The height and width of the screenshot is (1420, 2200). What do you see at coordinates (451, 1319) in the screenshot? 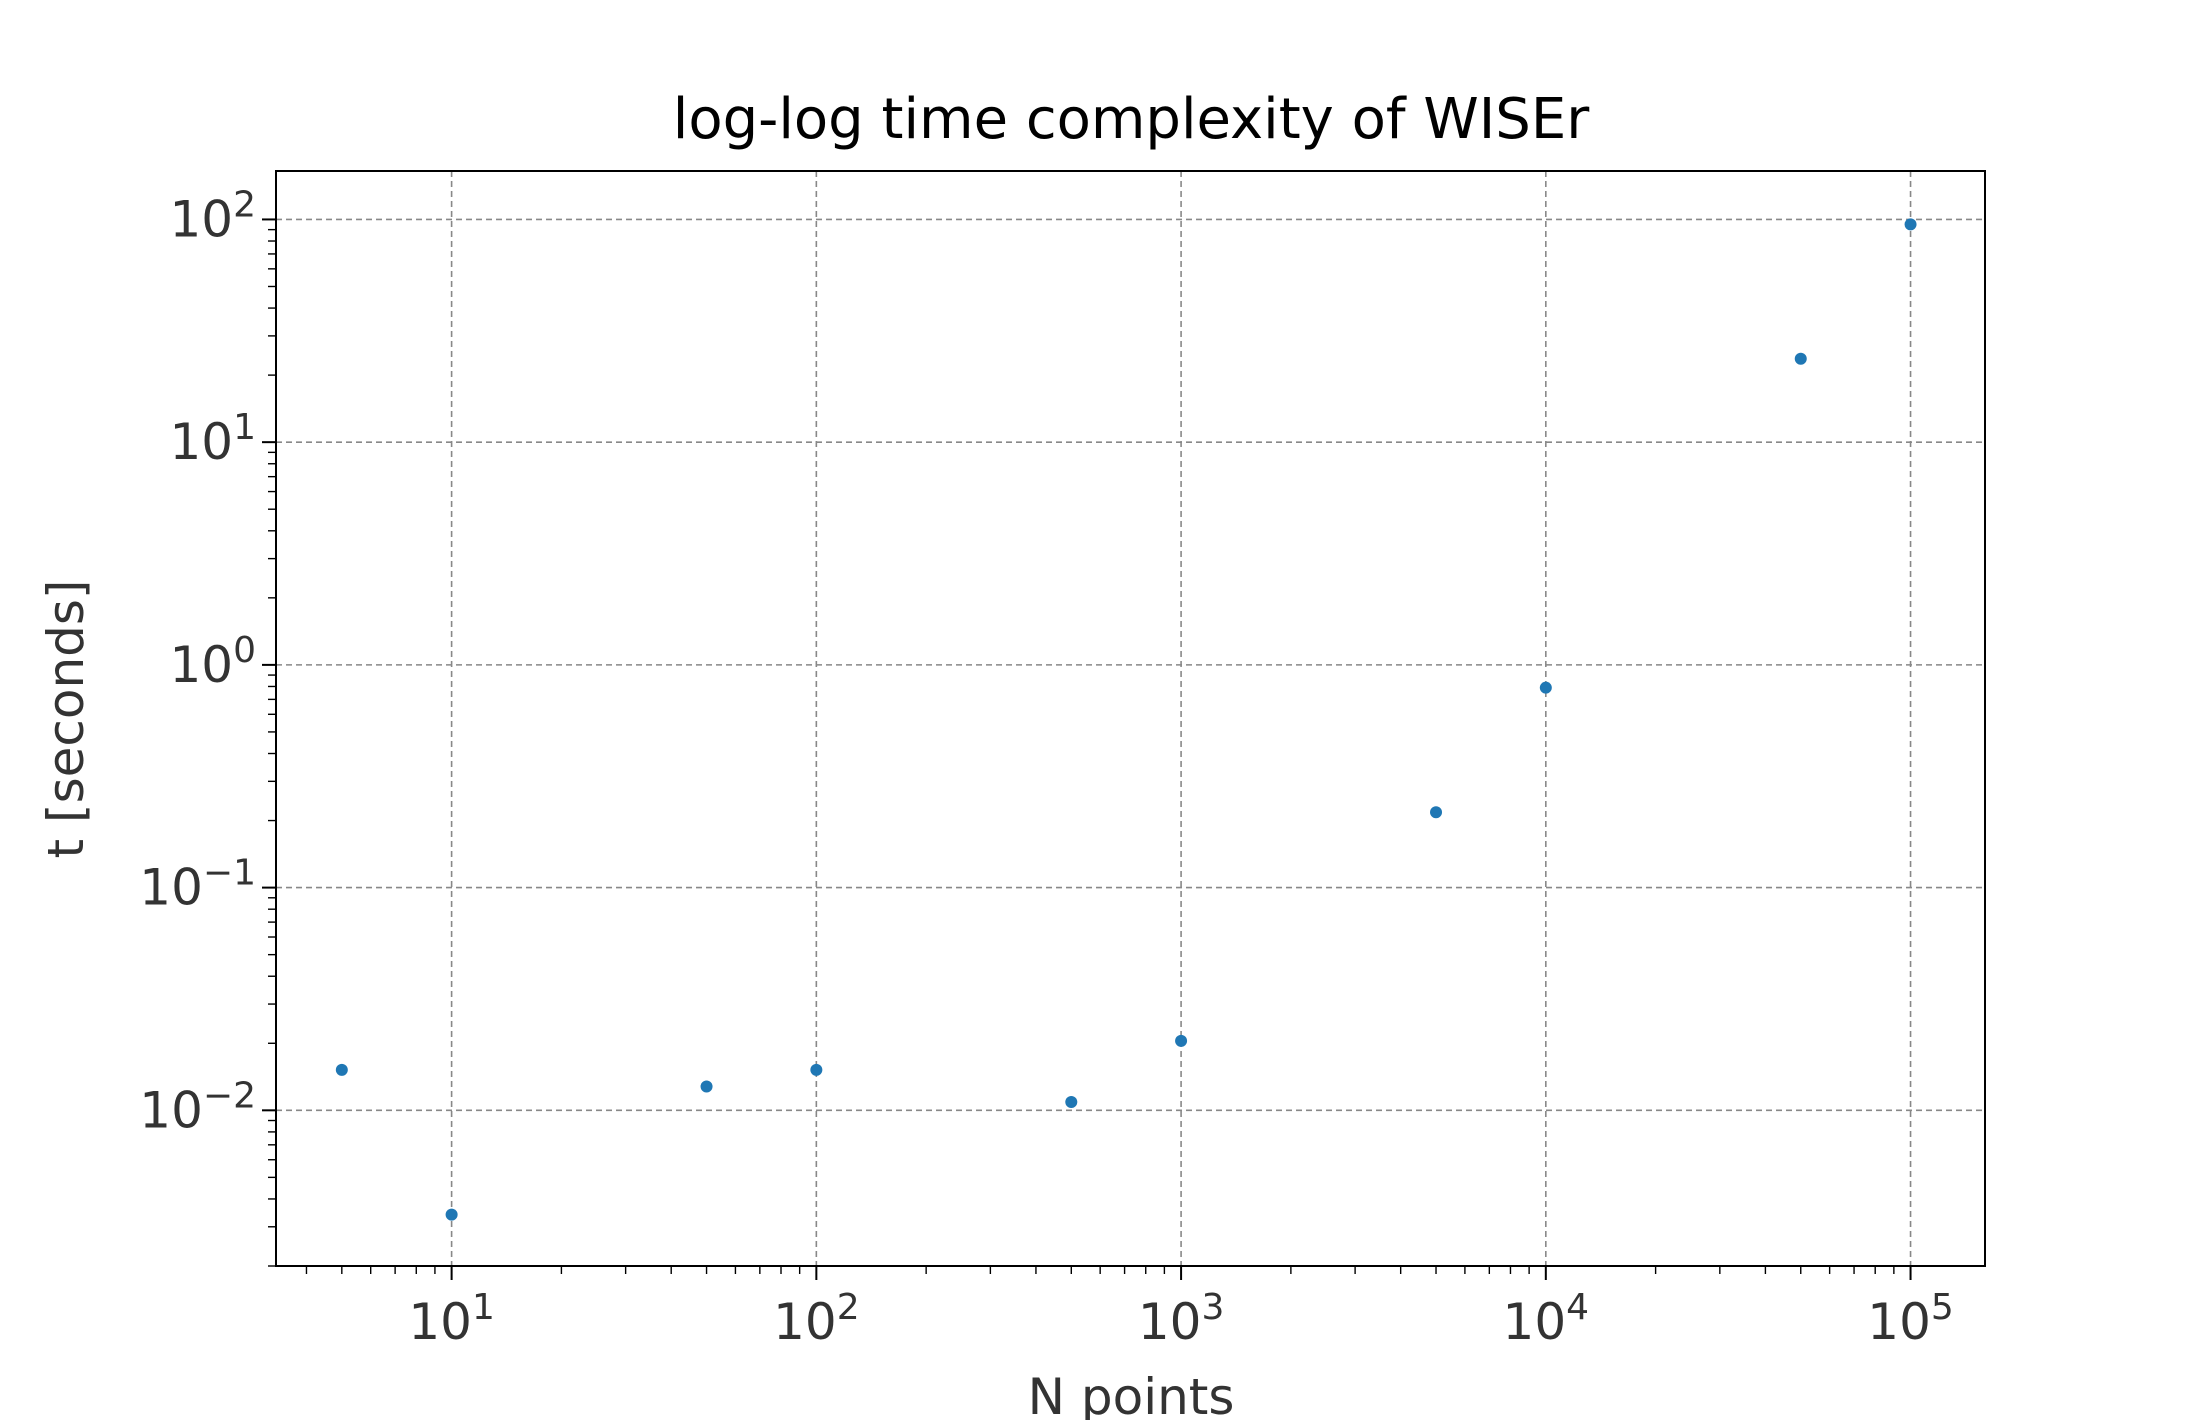
I see `x-tick-label: 101` at bounding box center [451, 1319].